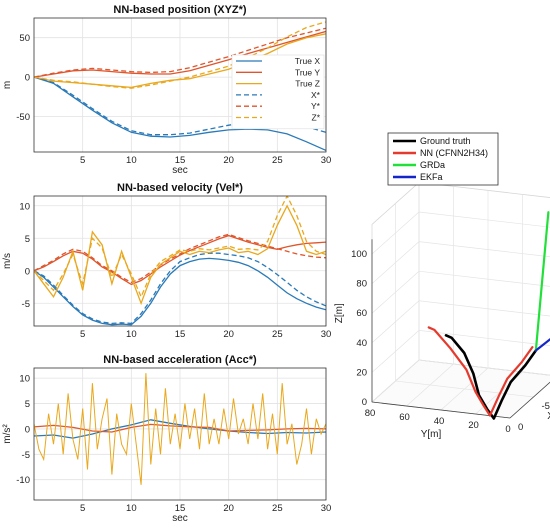  Describe the element at coordinates (445, 141) in the screenshot. I see `legend-label-ground-truth: Ground truth` at that location.